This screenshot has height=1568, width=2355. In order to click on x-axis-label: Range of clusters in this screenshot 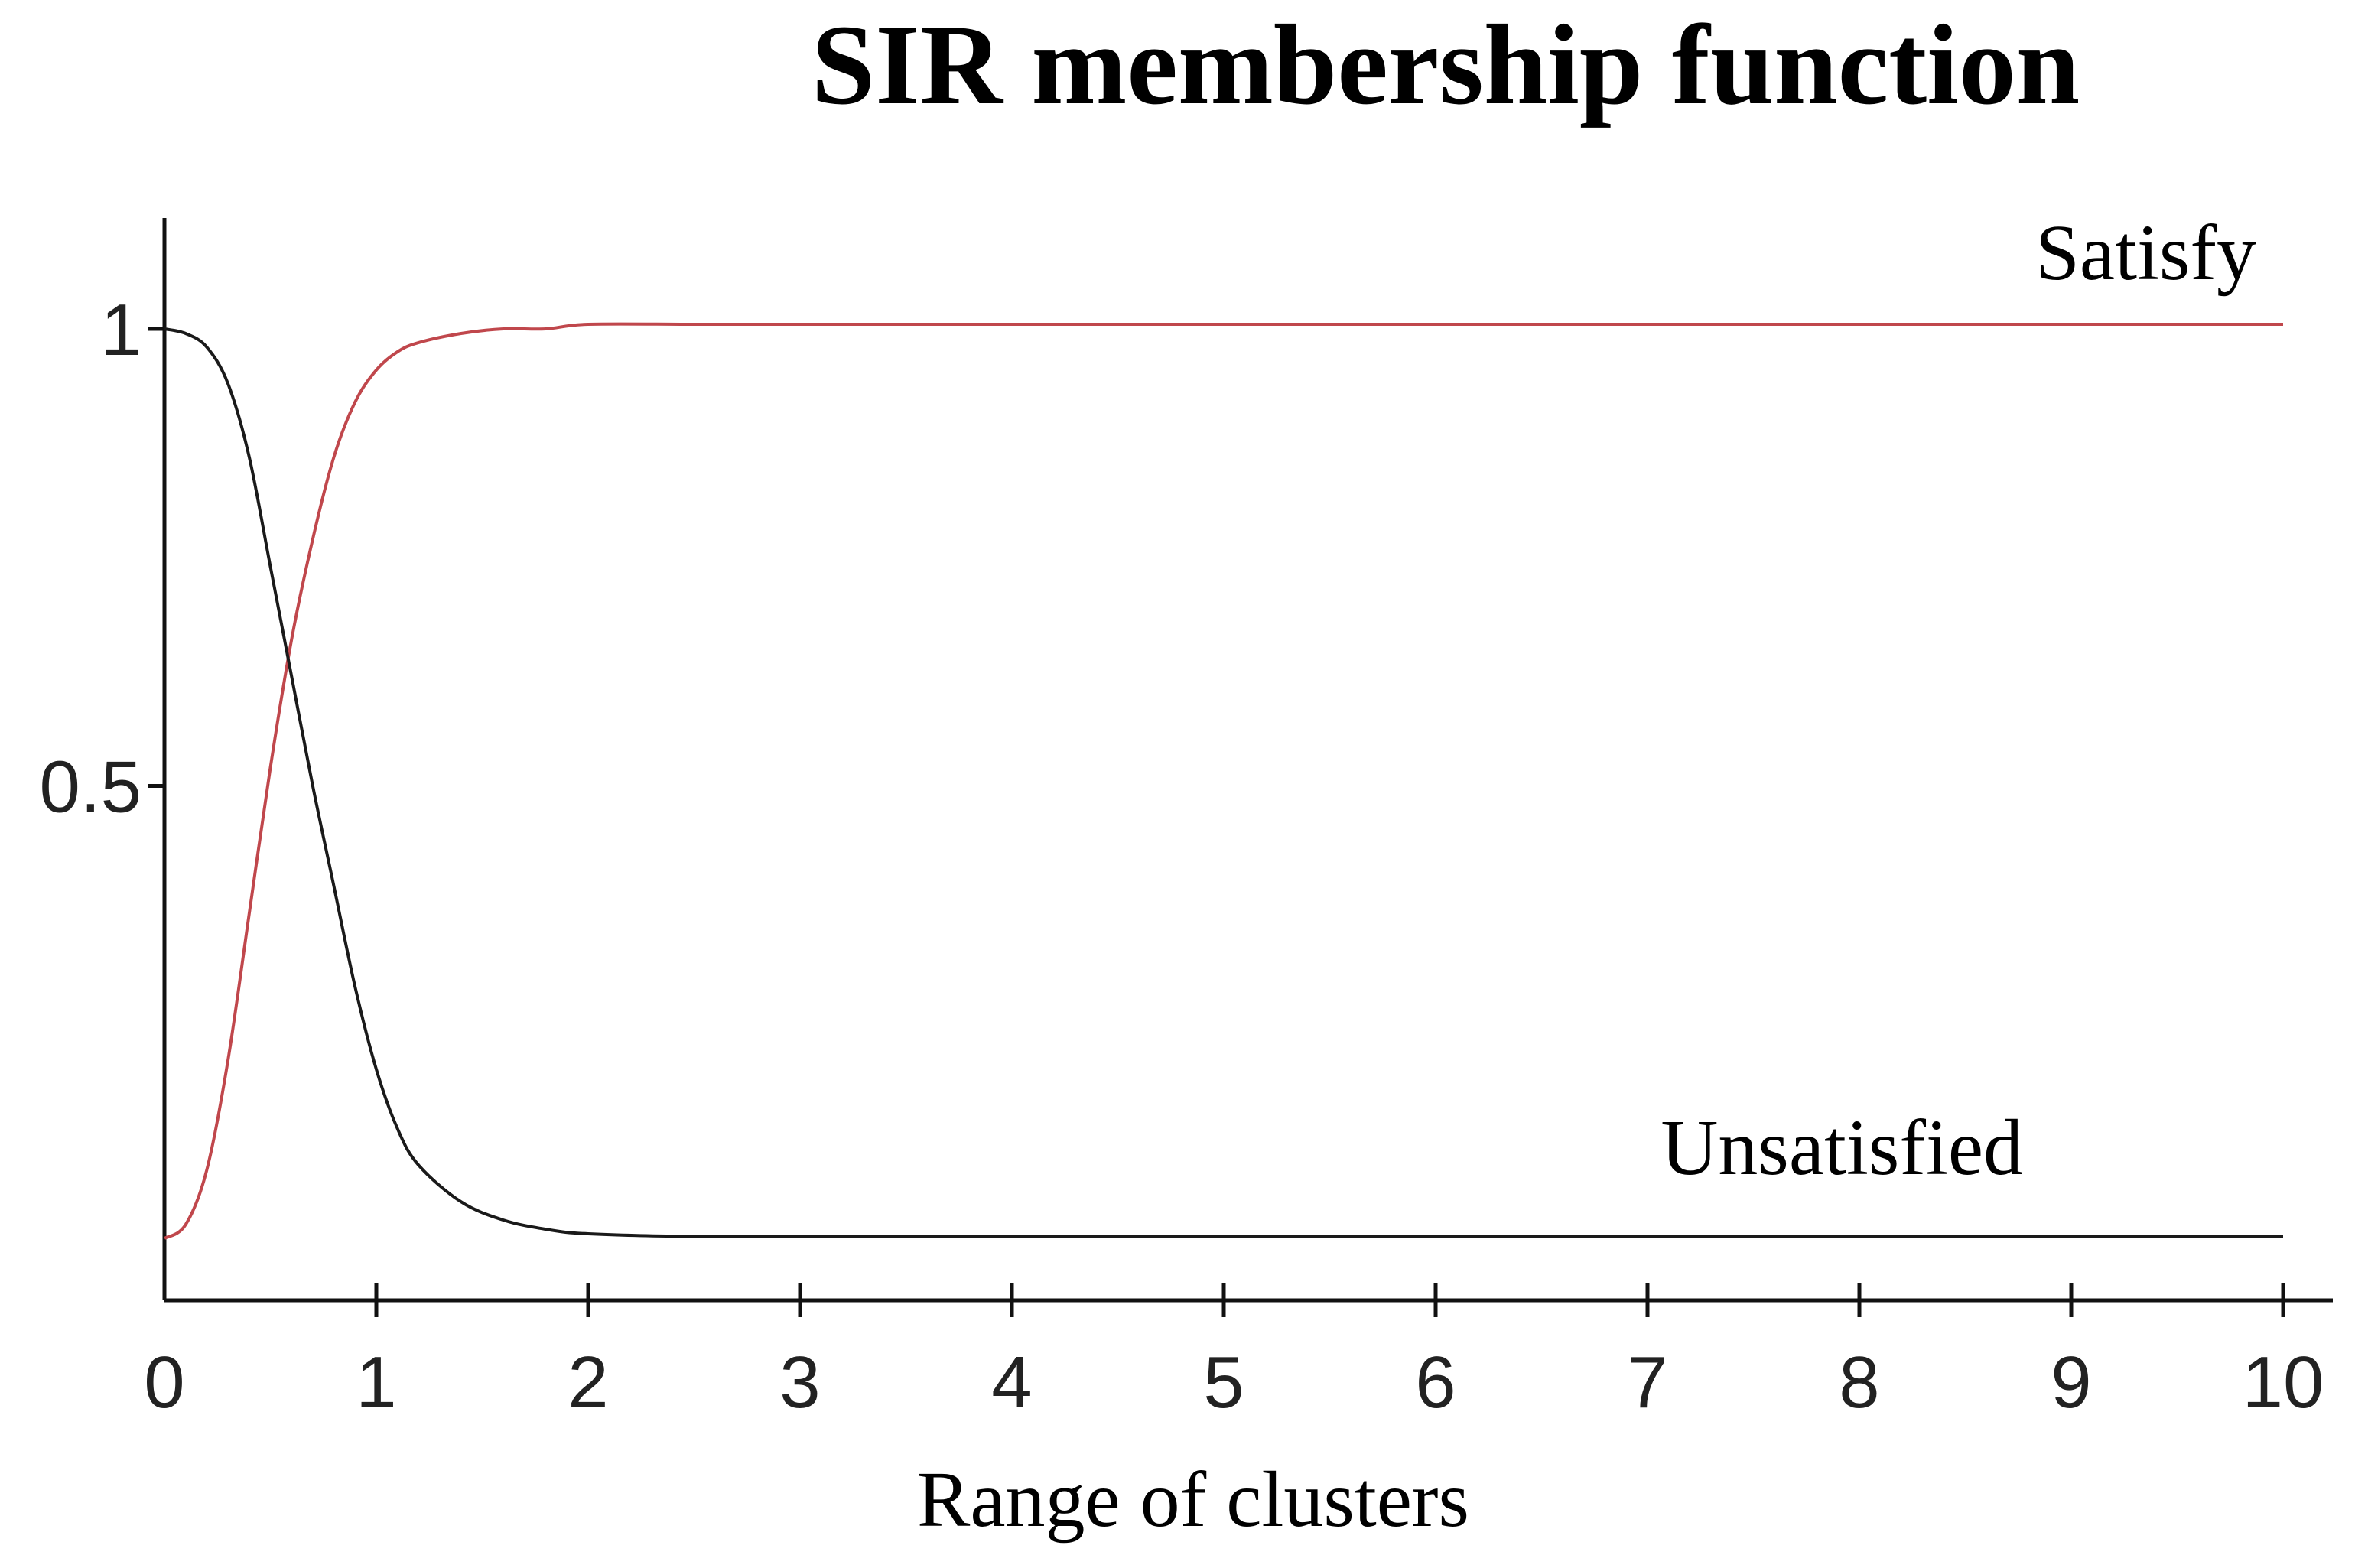, I will do `click(1193, 1500)`.